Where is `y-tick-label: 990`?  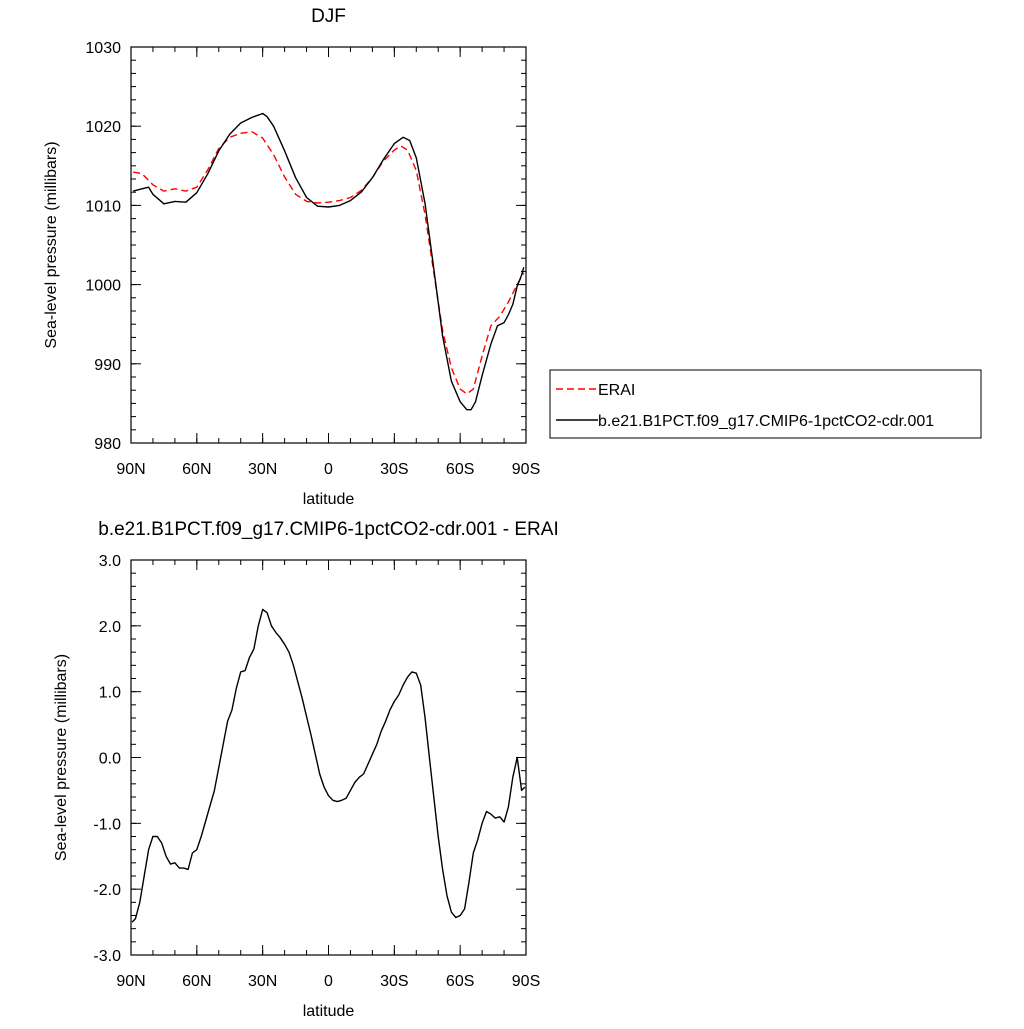
y-tick-label: 990 is located at coordinates (107, 365).